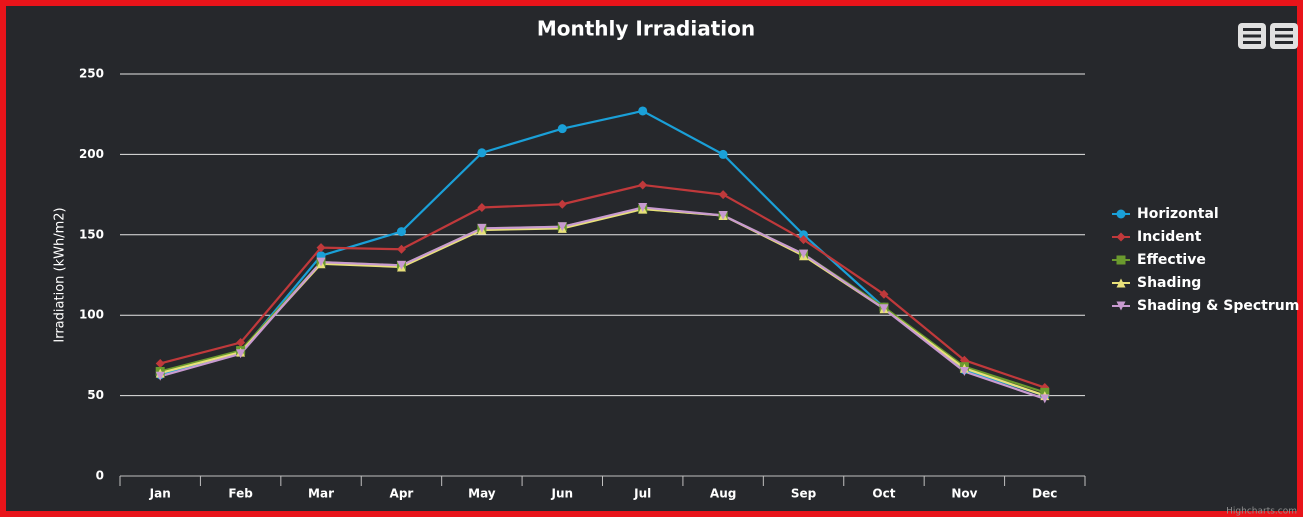  Describe the element at coordinates (562, 494) in the screenshot. I see `x-tick-label: Jun` at that location.